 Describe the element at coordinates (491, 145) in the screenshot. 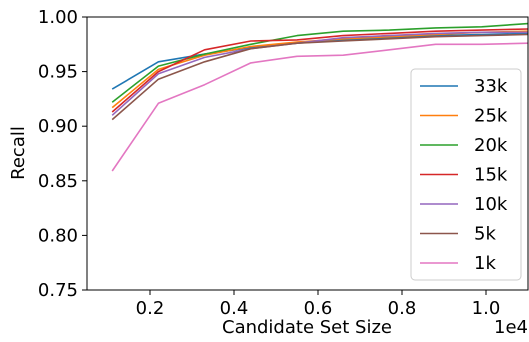

I see `legend-label-20k: 20k` at that location.